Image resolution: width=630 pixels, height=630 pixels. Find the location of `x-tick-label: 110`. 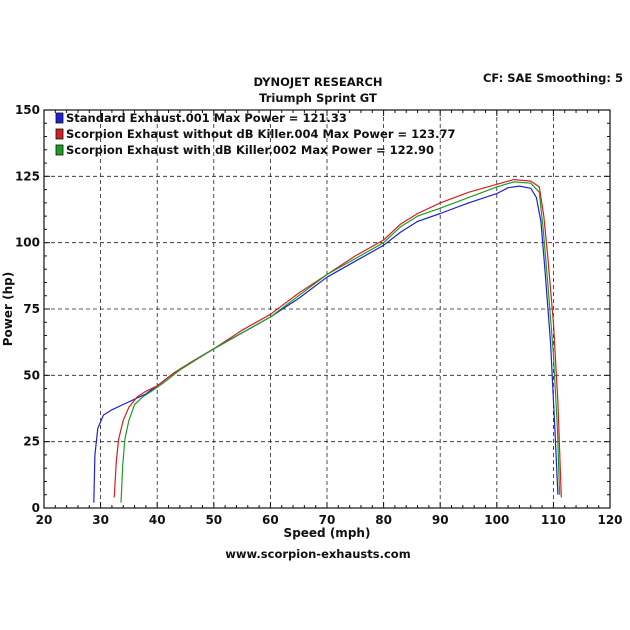

x-tick-label: 110 is located at coordinates (553, 520).